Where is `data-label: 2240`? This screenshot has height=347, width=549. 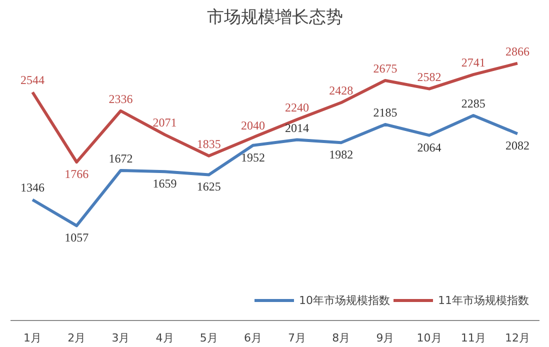 data-label: 2240 is located at coordinates (297, 107).